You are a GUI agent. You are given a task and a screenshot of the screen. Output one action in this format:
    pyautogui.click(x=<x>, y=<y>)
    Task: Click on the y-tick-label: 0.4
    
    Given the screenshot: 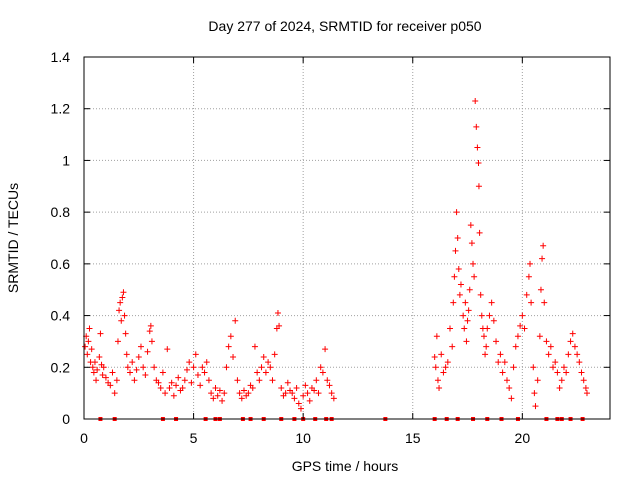 What is the action you would take?
    pyautogui.click(x=61, y=316)
    